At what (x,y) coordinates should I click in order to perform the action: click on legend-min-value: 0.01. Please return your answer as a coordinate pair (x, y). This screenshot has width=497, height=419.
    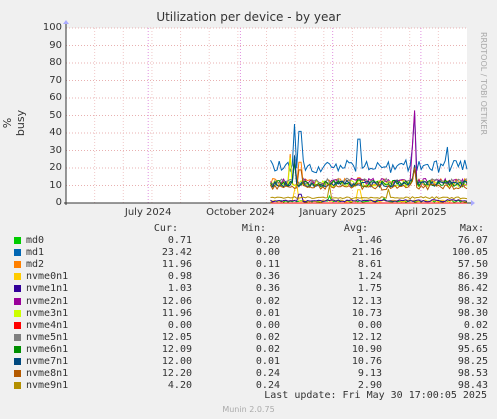
    Looking at the image, I should click on (267, 361).